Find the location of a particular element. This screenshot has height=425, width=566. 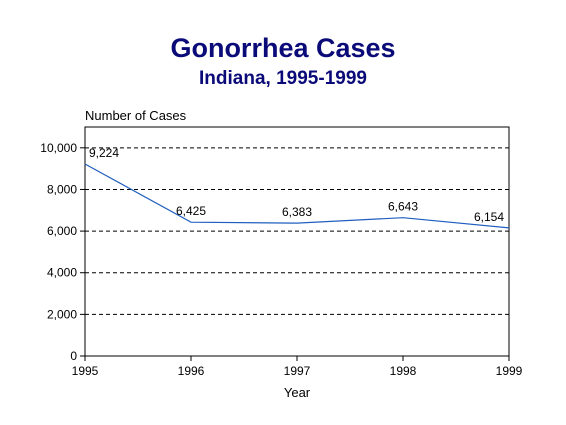

data-labels: 9,224 6,425 6,383 6,643 6,154 is located at coordinates (296, 185).